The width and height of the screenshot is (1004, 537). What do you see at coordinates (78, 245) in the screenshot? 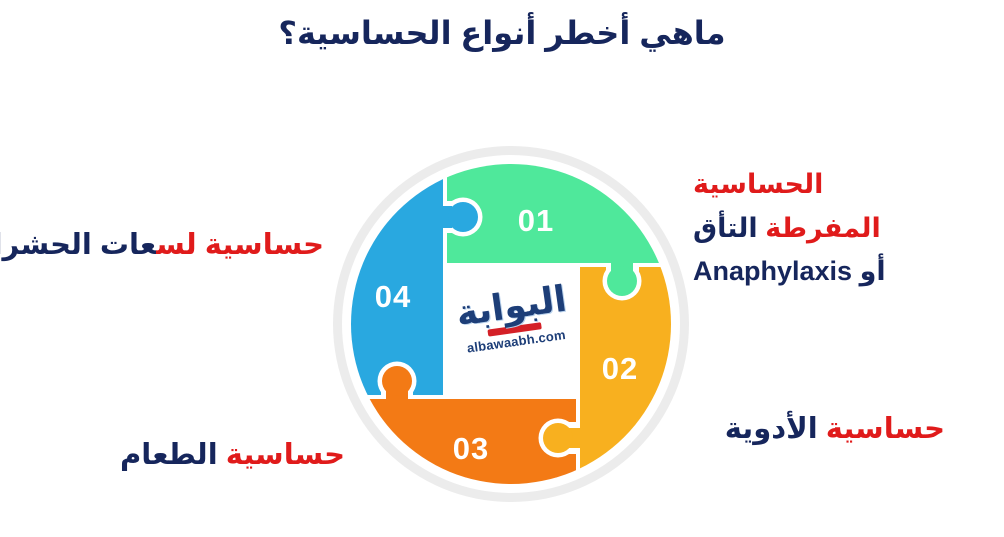
I see `label-insect-stings-navy: ‍عات الحشرات` at bounding box center [78, 245].